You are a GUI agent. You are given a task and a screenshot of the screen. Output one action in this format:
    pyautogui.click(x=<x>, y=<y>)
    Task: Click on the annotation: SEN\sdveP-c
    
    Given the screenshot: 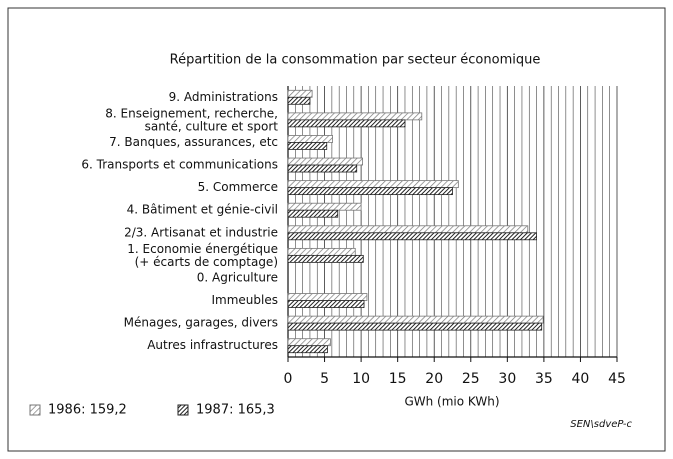 What is the action you would take?
    pyautogui.click(x=601, y=424)
    